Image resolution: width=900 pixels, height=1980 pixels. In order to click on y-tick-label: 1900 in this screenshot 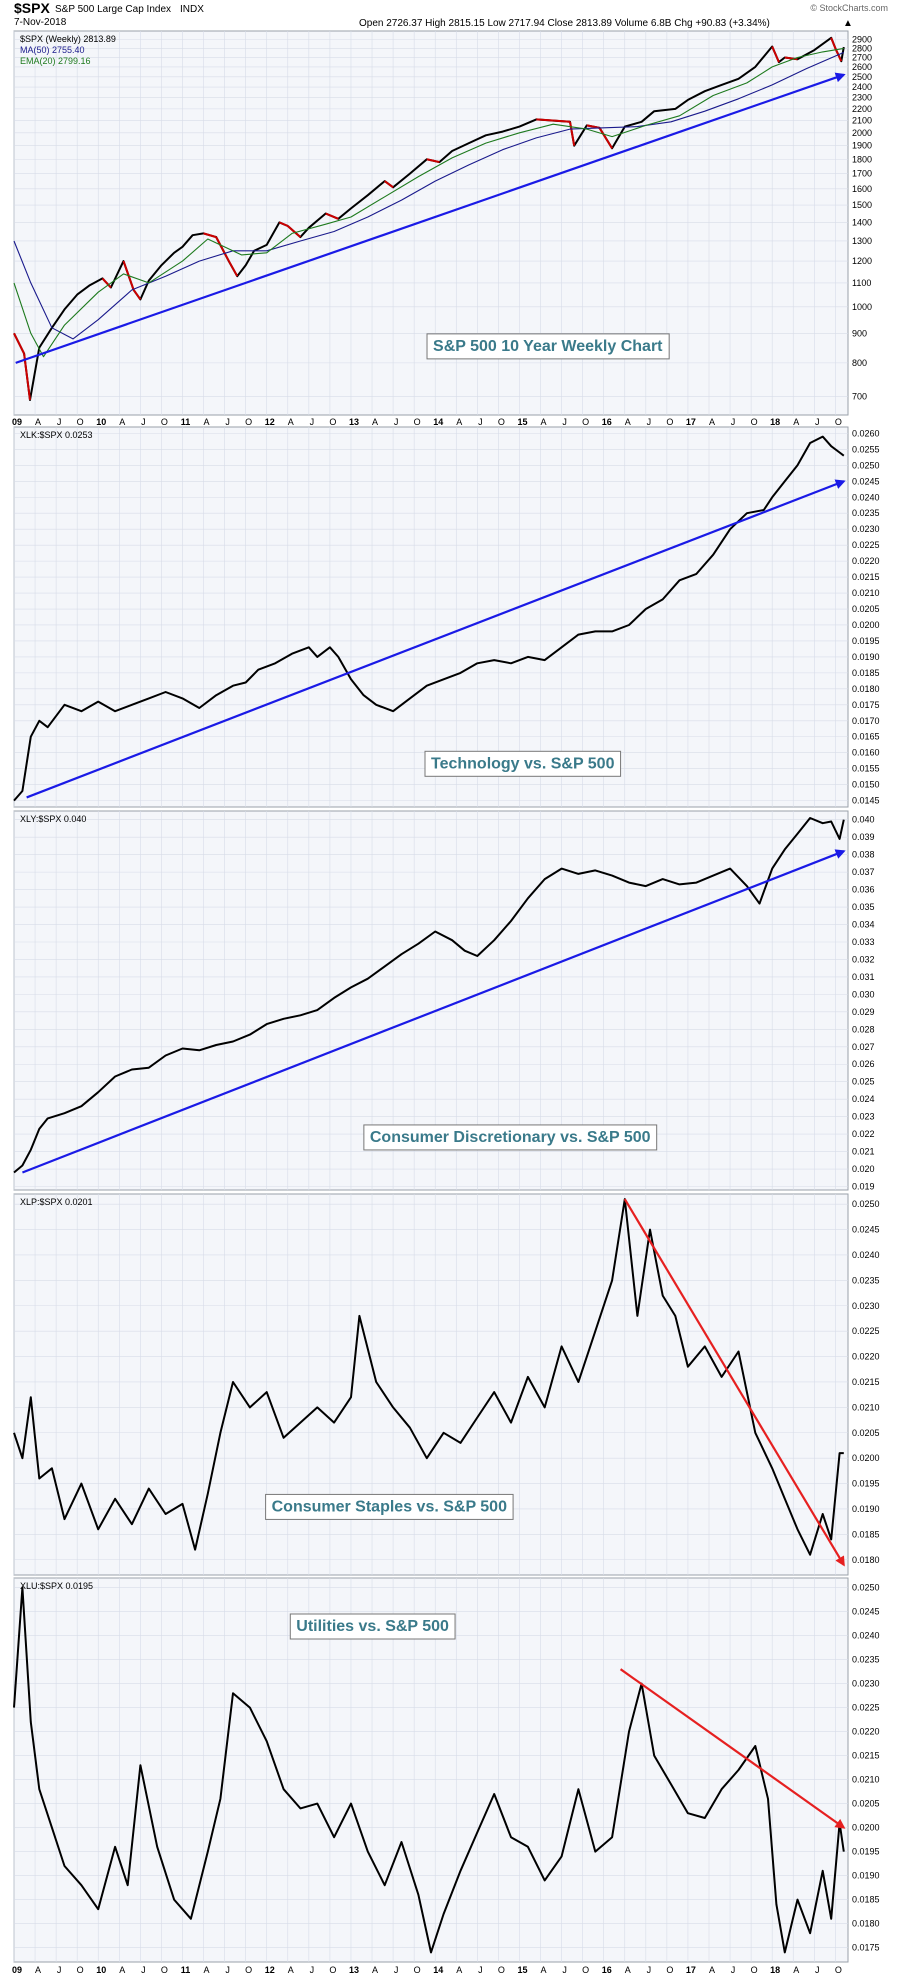, I will do `click(862, 146)`.